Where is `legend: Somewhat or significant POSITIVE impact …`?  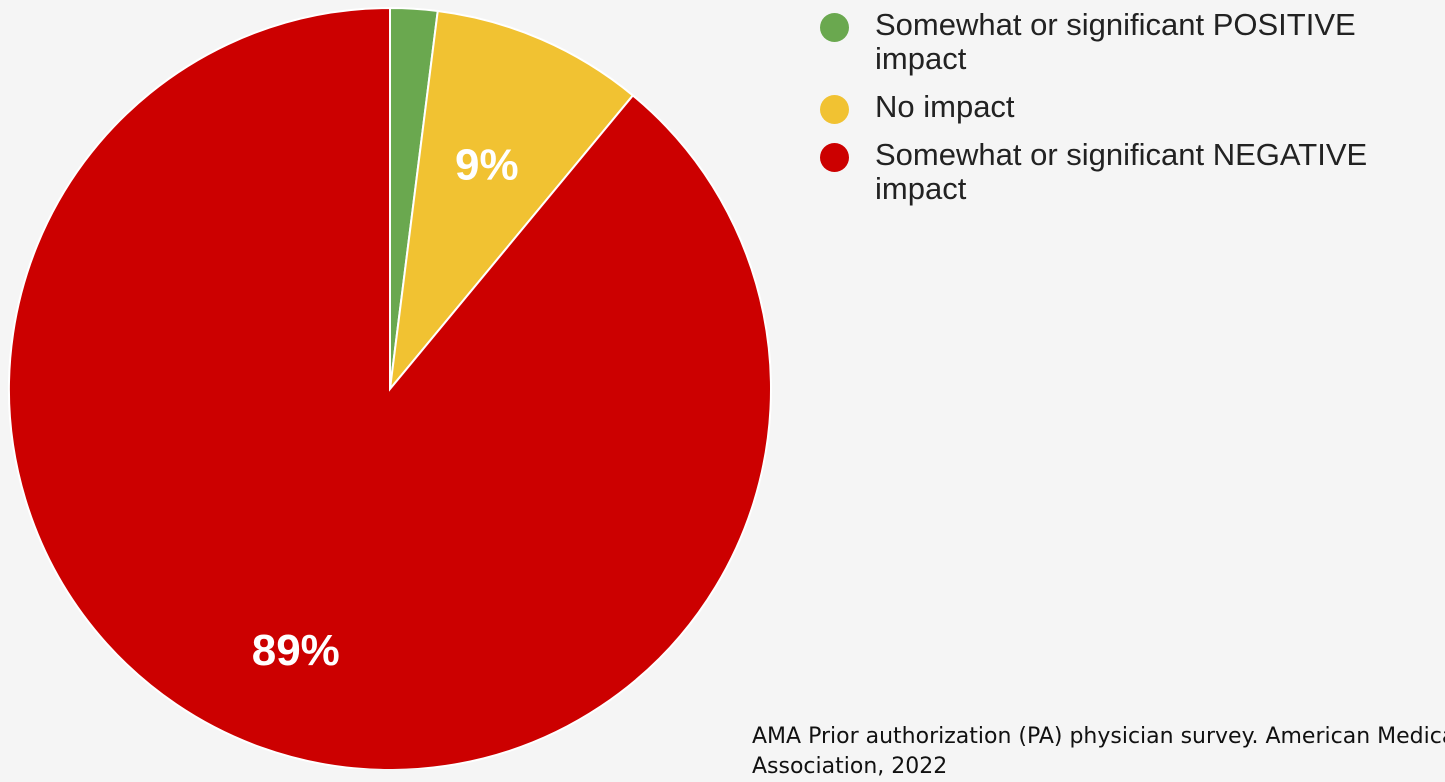 legend: Somewhat or significant POSITIVE impact … is located at coordinates (1132, 114).